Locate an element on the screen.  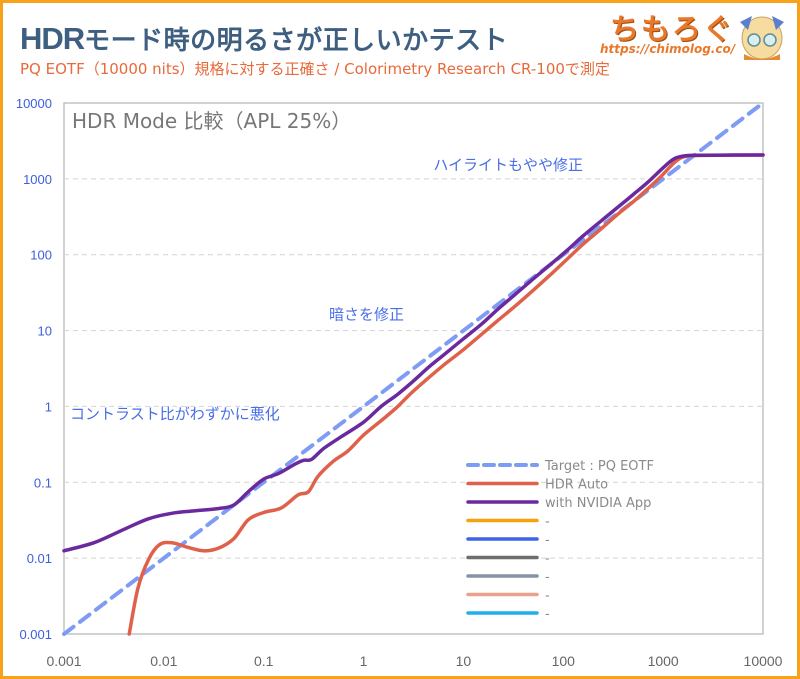
legend-label: with NVIDIA App is located at coordinates (598, 503).